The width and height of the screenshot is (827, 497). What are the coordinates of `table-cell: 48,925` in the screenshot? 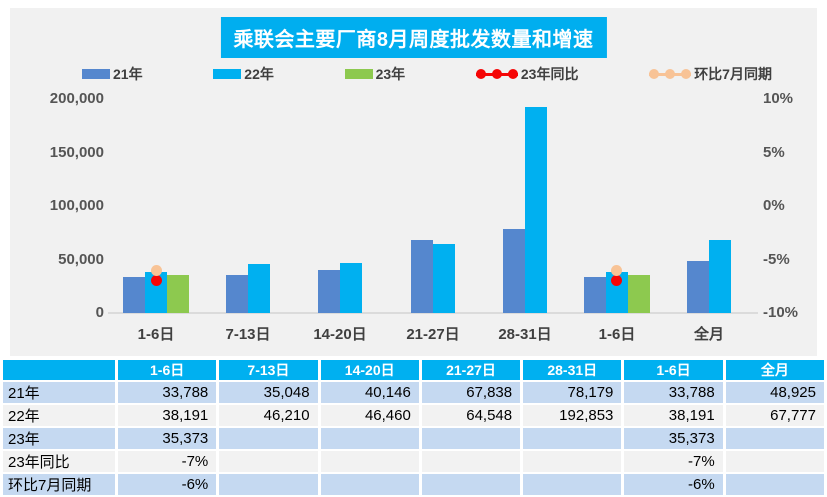 It's located at (774, 392).